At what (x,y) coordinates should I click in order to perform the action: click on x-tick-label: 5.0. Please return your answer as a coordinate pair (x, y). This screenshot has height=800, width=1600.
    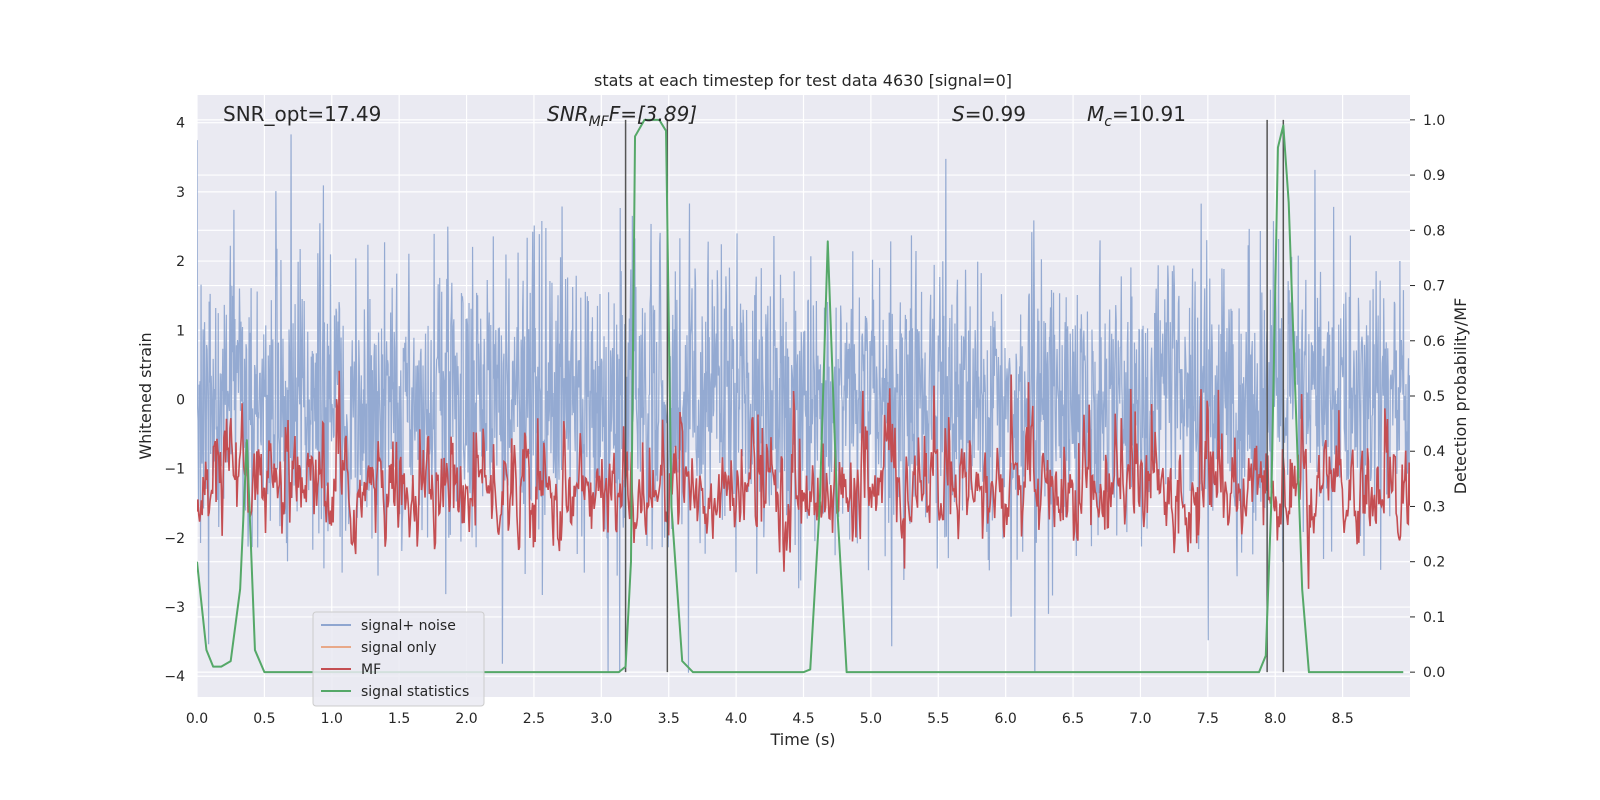
    Looking at the image, I should click on (871, 719).